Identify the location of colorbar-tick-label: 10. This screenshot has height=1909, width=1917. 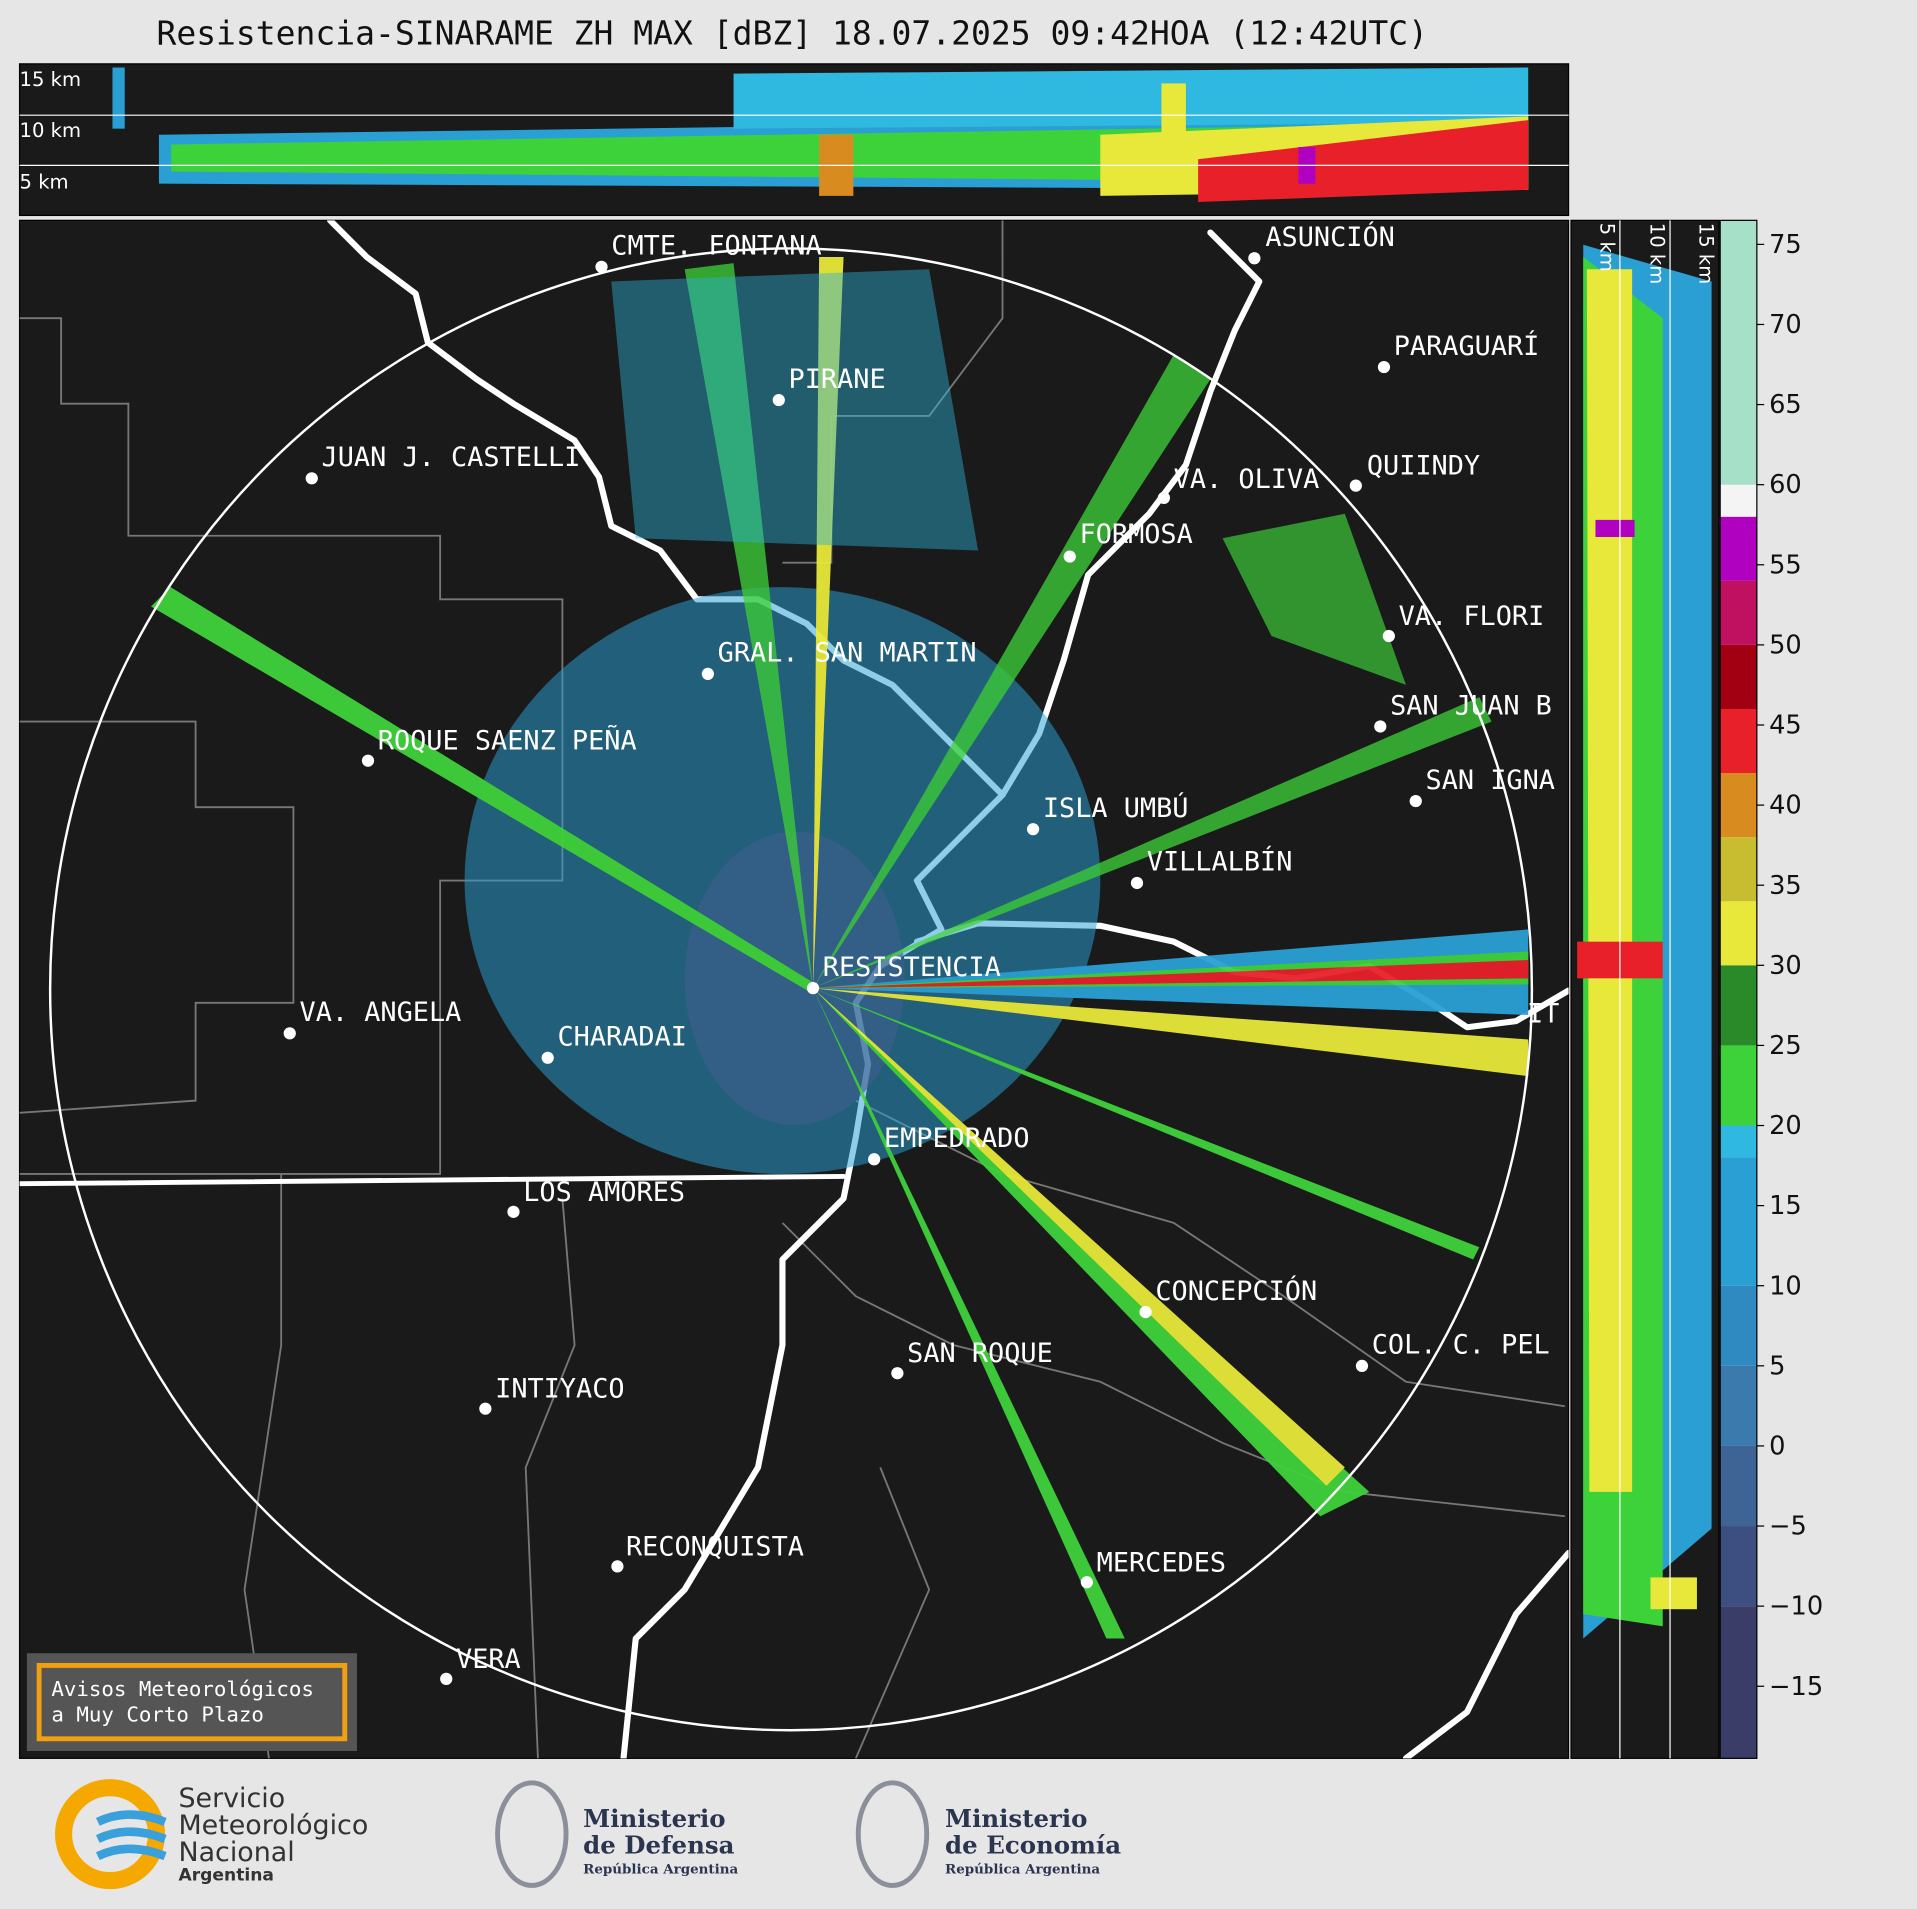
(1785, 1286).